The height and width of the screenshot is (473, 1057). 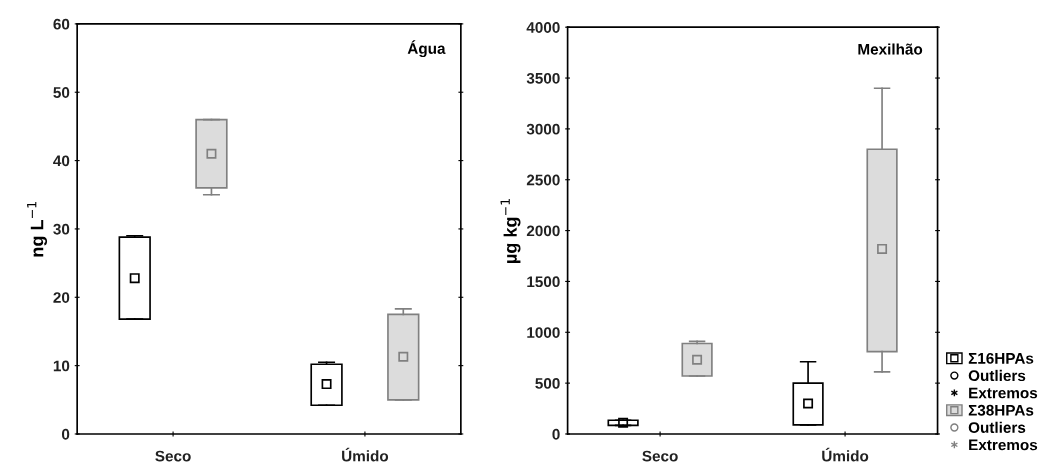 I want to click on legend-label: Σ38HPAs, so click(x=1001, y=410).